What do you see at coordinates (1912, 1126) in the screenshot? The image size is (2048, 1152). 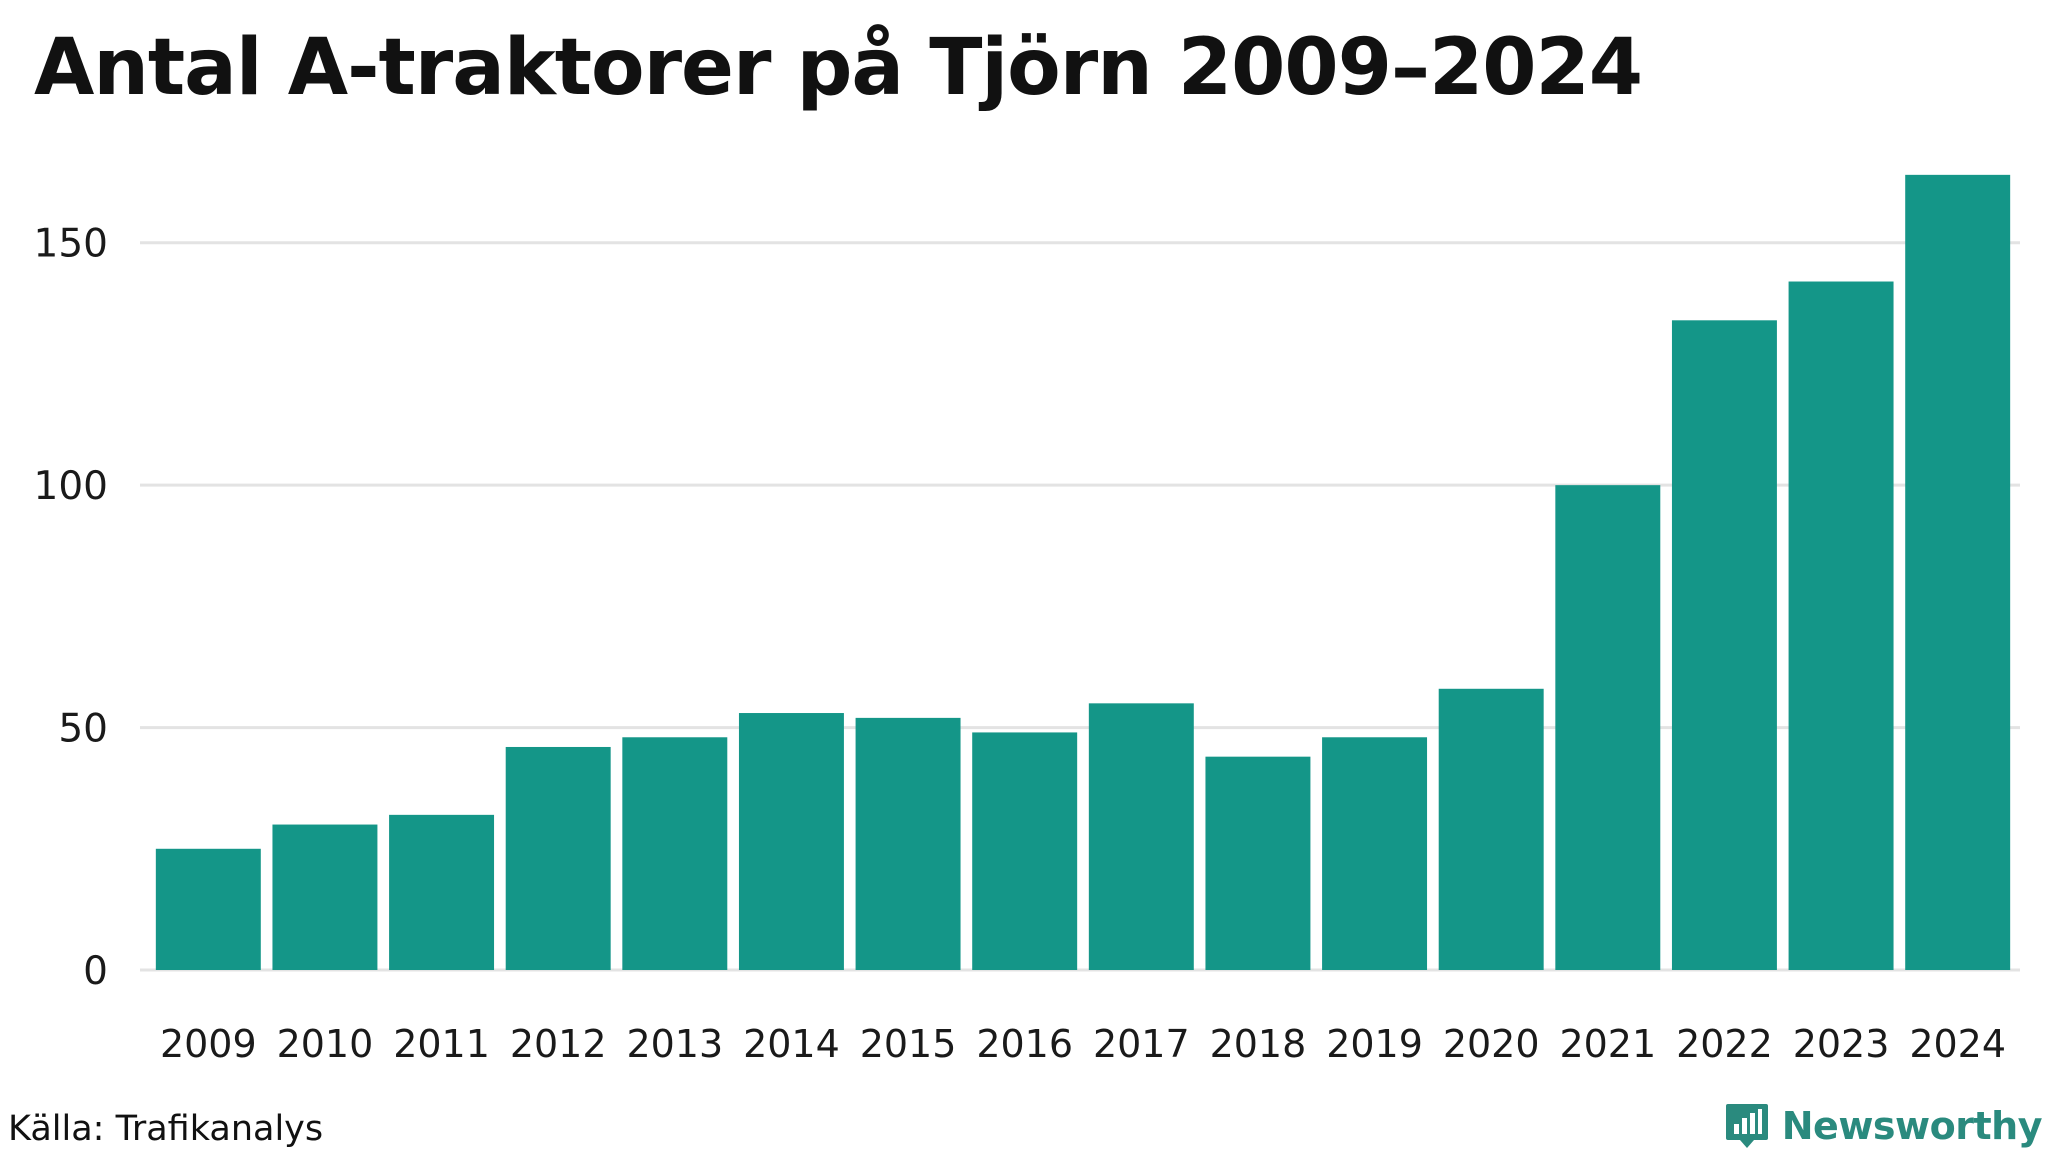 I see `brand-name: Newsworthy` at bounding box center [1912, 1126].